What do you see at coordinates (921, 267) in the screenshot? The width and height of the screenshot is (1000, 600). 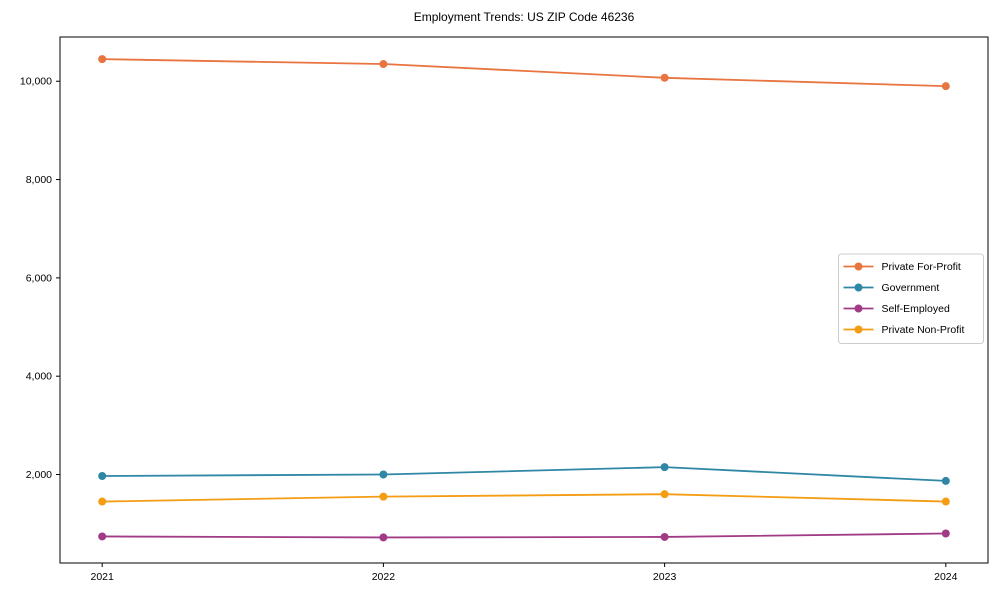 I see `legend-label-private-for-profit: Private For-Profit` at bounding box center [921, 267].